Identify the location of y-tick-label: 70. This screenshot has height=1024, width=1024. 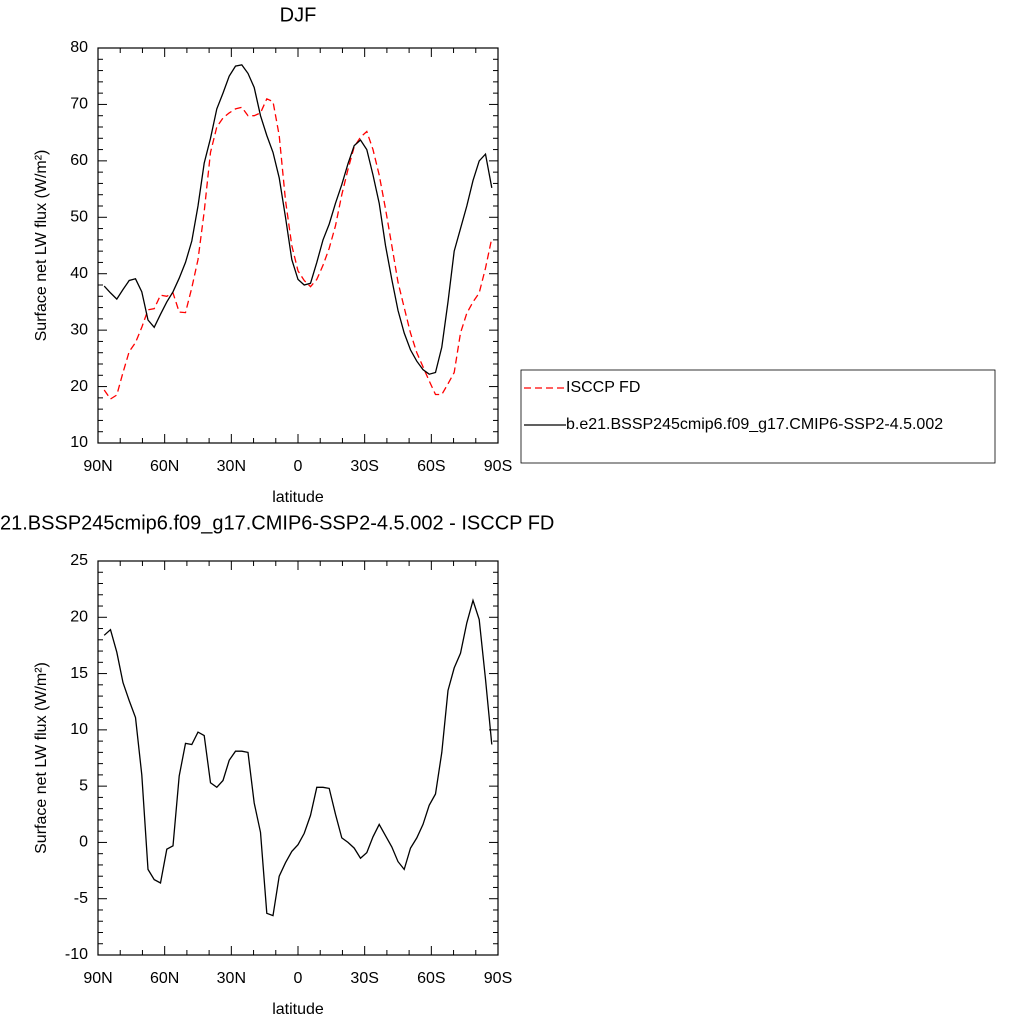
(79, 104).